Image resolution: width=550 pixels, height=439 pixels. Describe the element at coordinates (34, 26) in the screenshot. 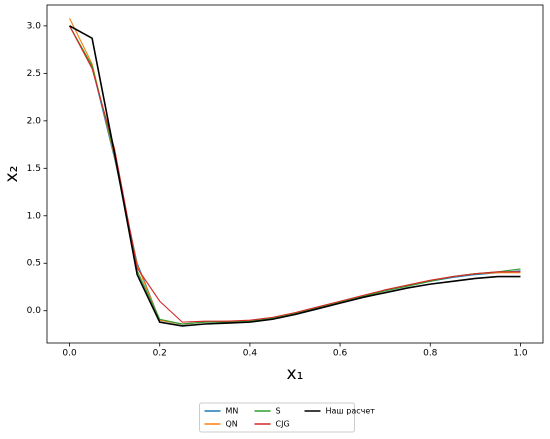

I see `y-tick-label: 3.0` at that location.